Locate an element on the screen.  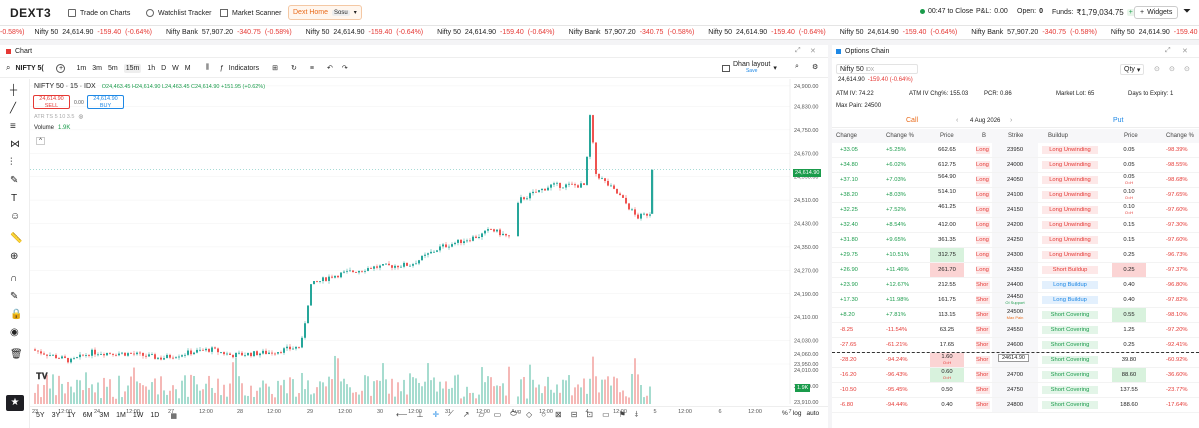
widgets-button: + Widgets is located at coordinates (1156, 12).